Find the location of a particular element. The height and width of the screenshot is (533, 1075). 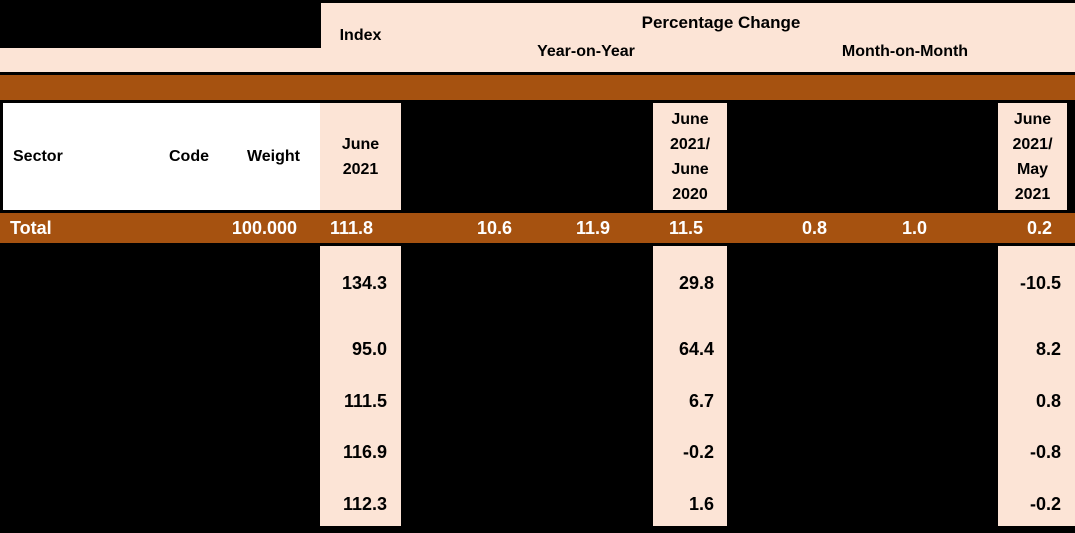

index-period-line: June is located at coordinates (360, 144).